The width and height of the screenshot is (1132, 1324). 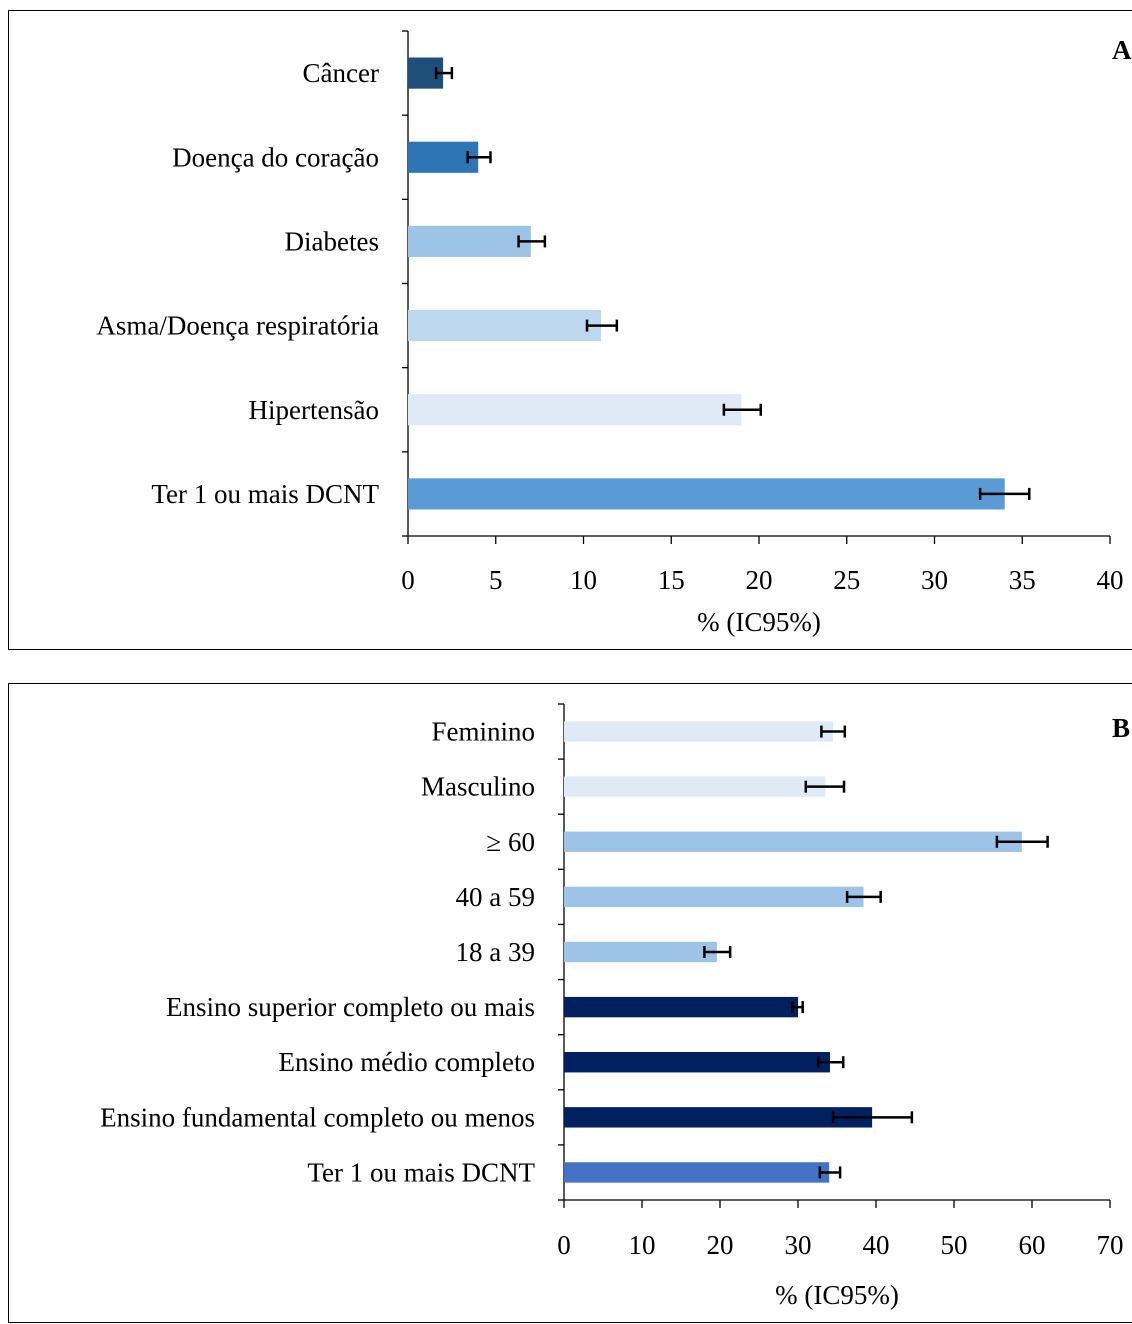 I want to click on x-tick-label: 5, so click(x=496, y=580).